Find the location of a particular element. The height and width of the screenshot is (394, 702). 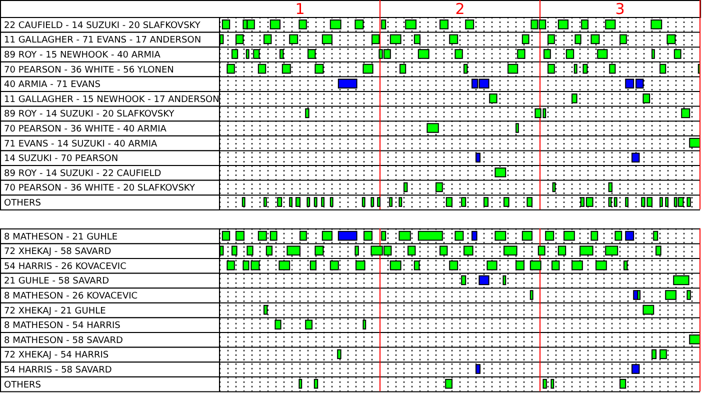

y-tick-label: 89 ROY - 14 SUZUKI - 22 CAUFIELD is located at coordinates (83, 173).